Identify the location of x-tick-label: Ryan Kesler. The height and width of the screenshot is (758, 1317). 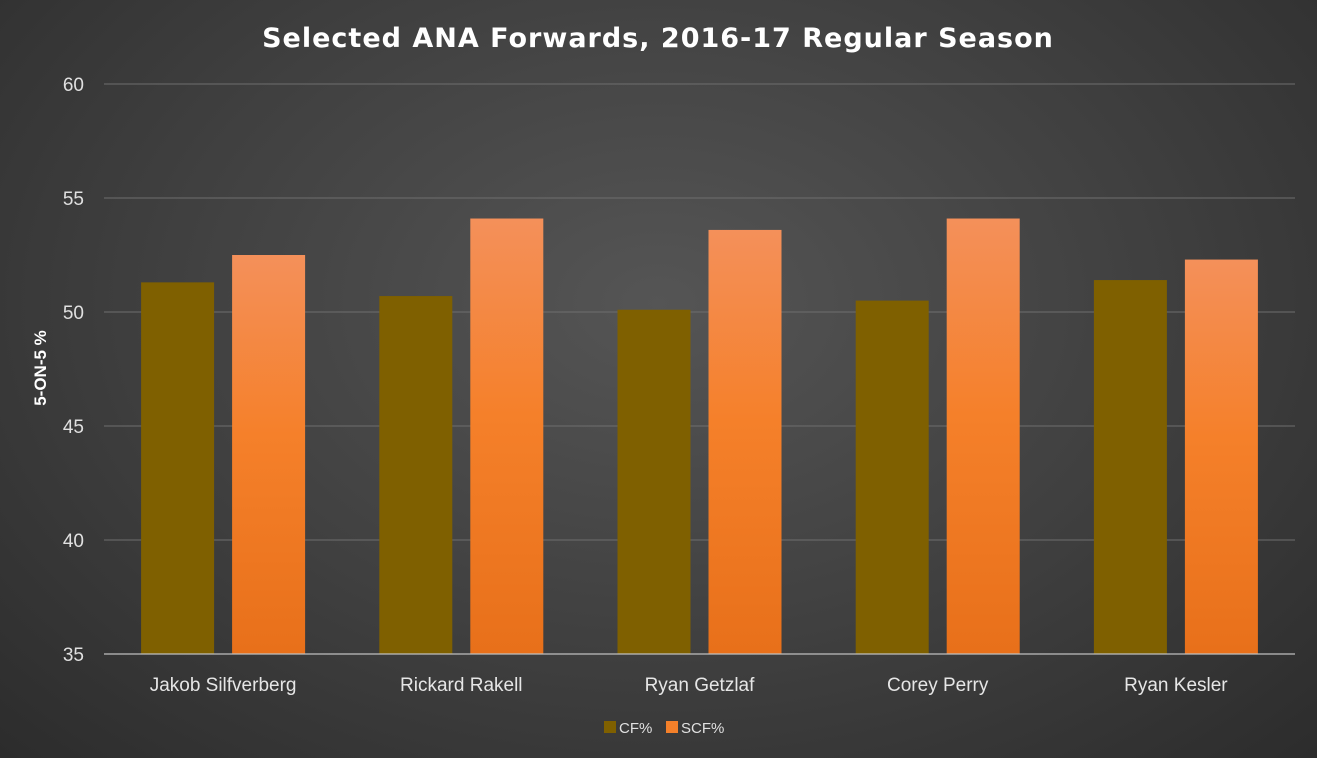
(1176, 685).